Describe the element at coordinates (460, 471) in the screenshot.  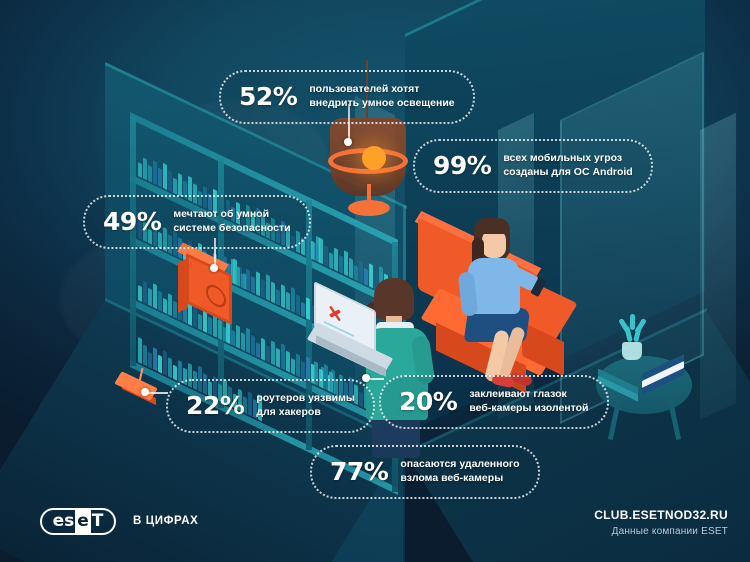
I see `callout-text: опасаются удаленного взлома веб-камеры` at that location.